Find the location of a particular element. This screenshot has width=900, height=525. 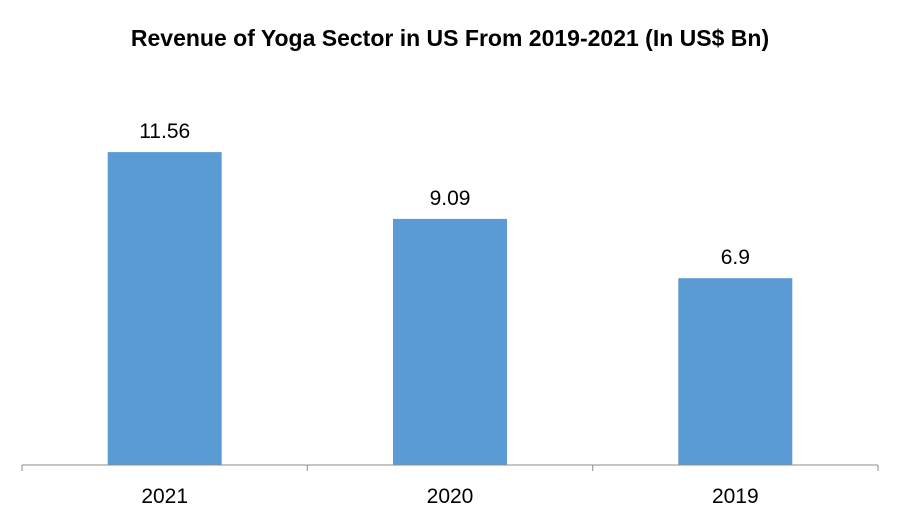

bar-2021 is located at coordinates (164, 308).